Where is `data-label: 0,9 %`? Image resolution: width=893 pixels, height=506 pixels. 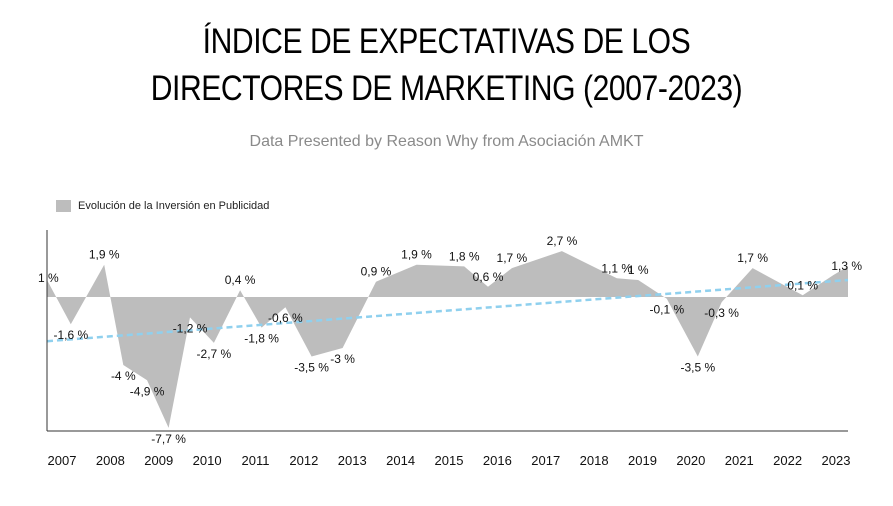 data-label: 0,9 % is located at coordinates (376, 272).